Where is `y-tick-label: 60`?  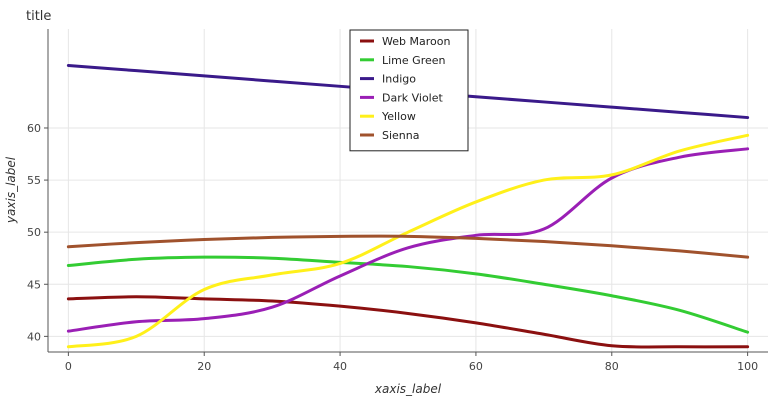 y-tick-label: 60 is located at coordinates (34, 128).